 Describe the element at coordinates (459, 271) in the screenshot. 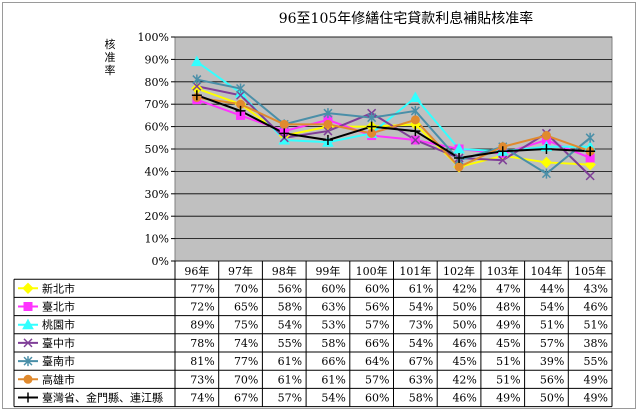

I see `x-tick-label: 102年` at that location.